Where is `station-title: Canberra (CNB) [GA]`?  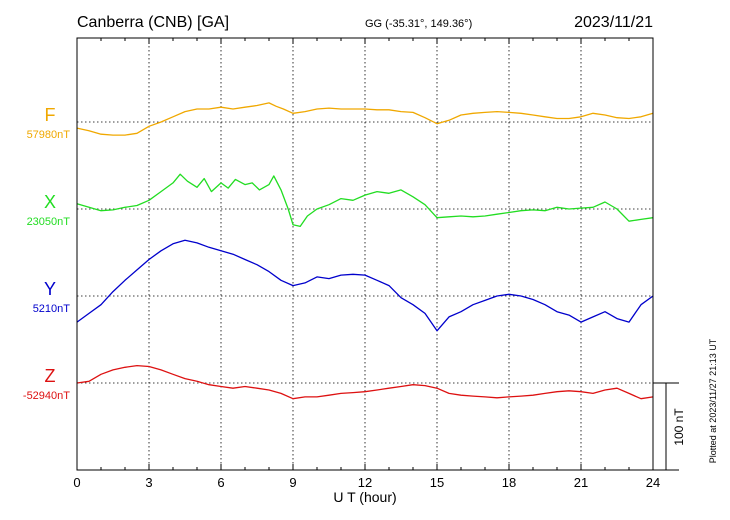 station-title: Canberra (CNB) [GA] is located at coordinates (153, 22).